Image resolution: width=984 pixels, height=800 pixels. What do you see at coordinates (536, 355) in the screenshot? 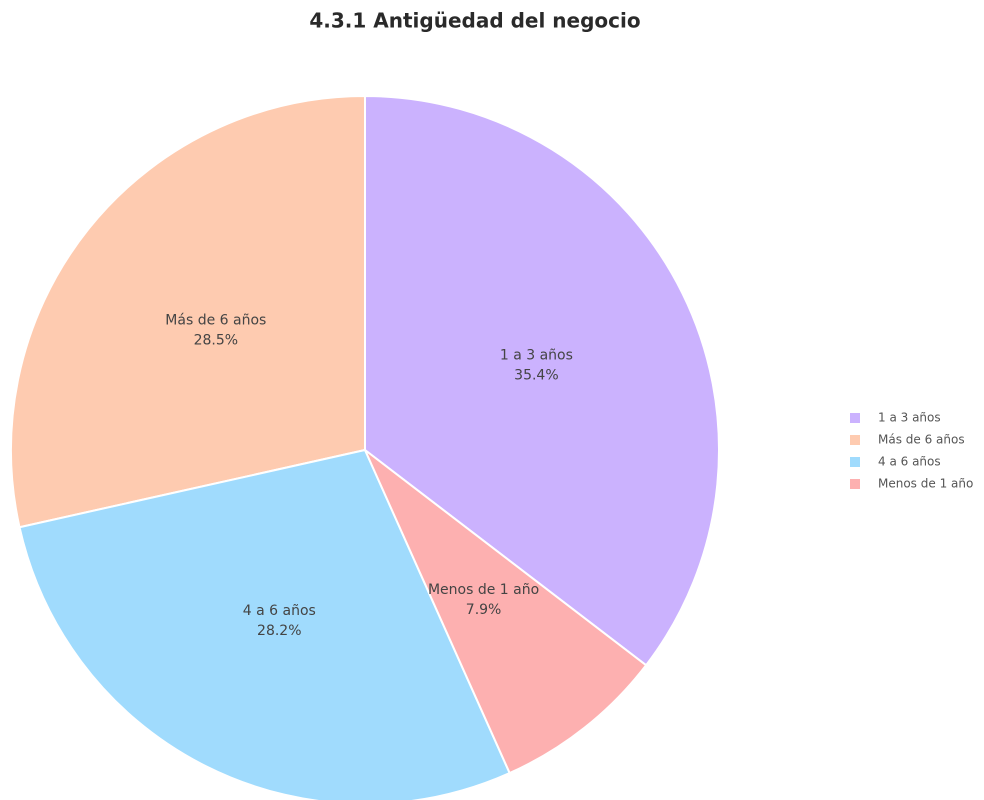
I see `slice-label: 1 a 3 años` at bounding box center [536, 355].